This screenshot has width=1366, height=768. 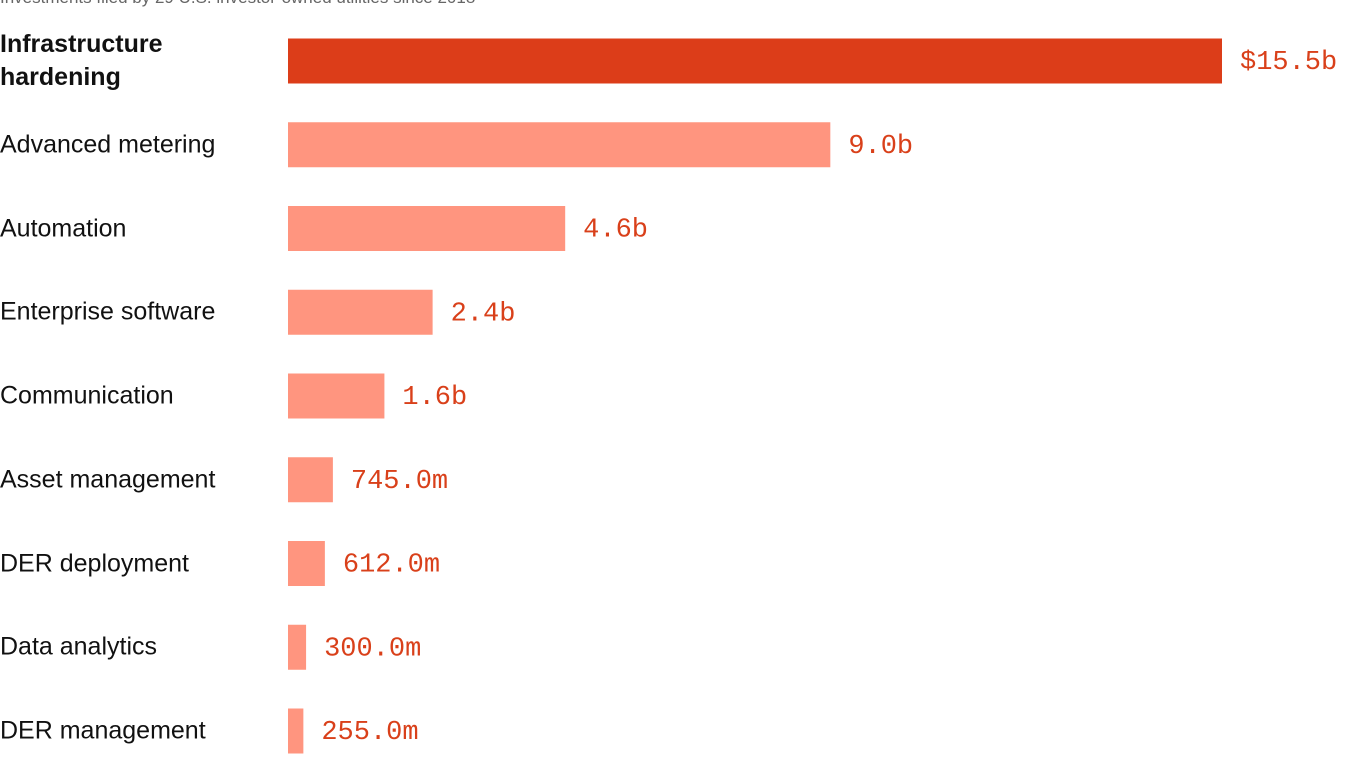 What do you see at coordinates (79, 646) in the screenshot?
I see `category-label: Data analytics` at bounding box center [79, 646].